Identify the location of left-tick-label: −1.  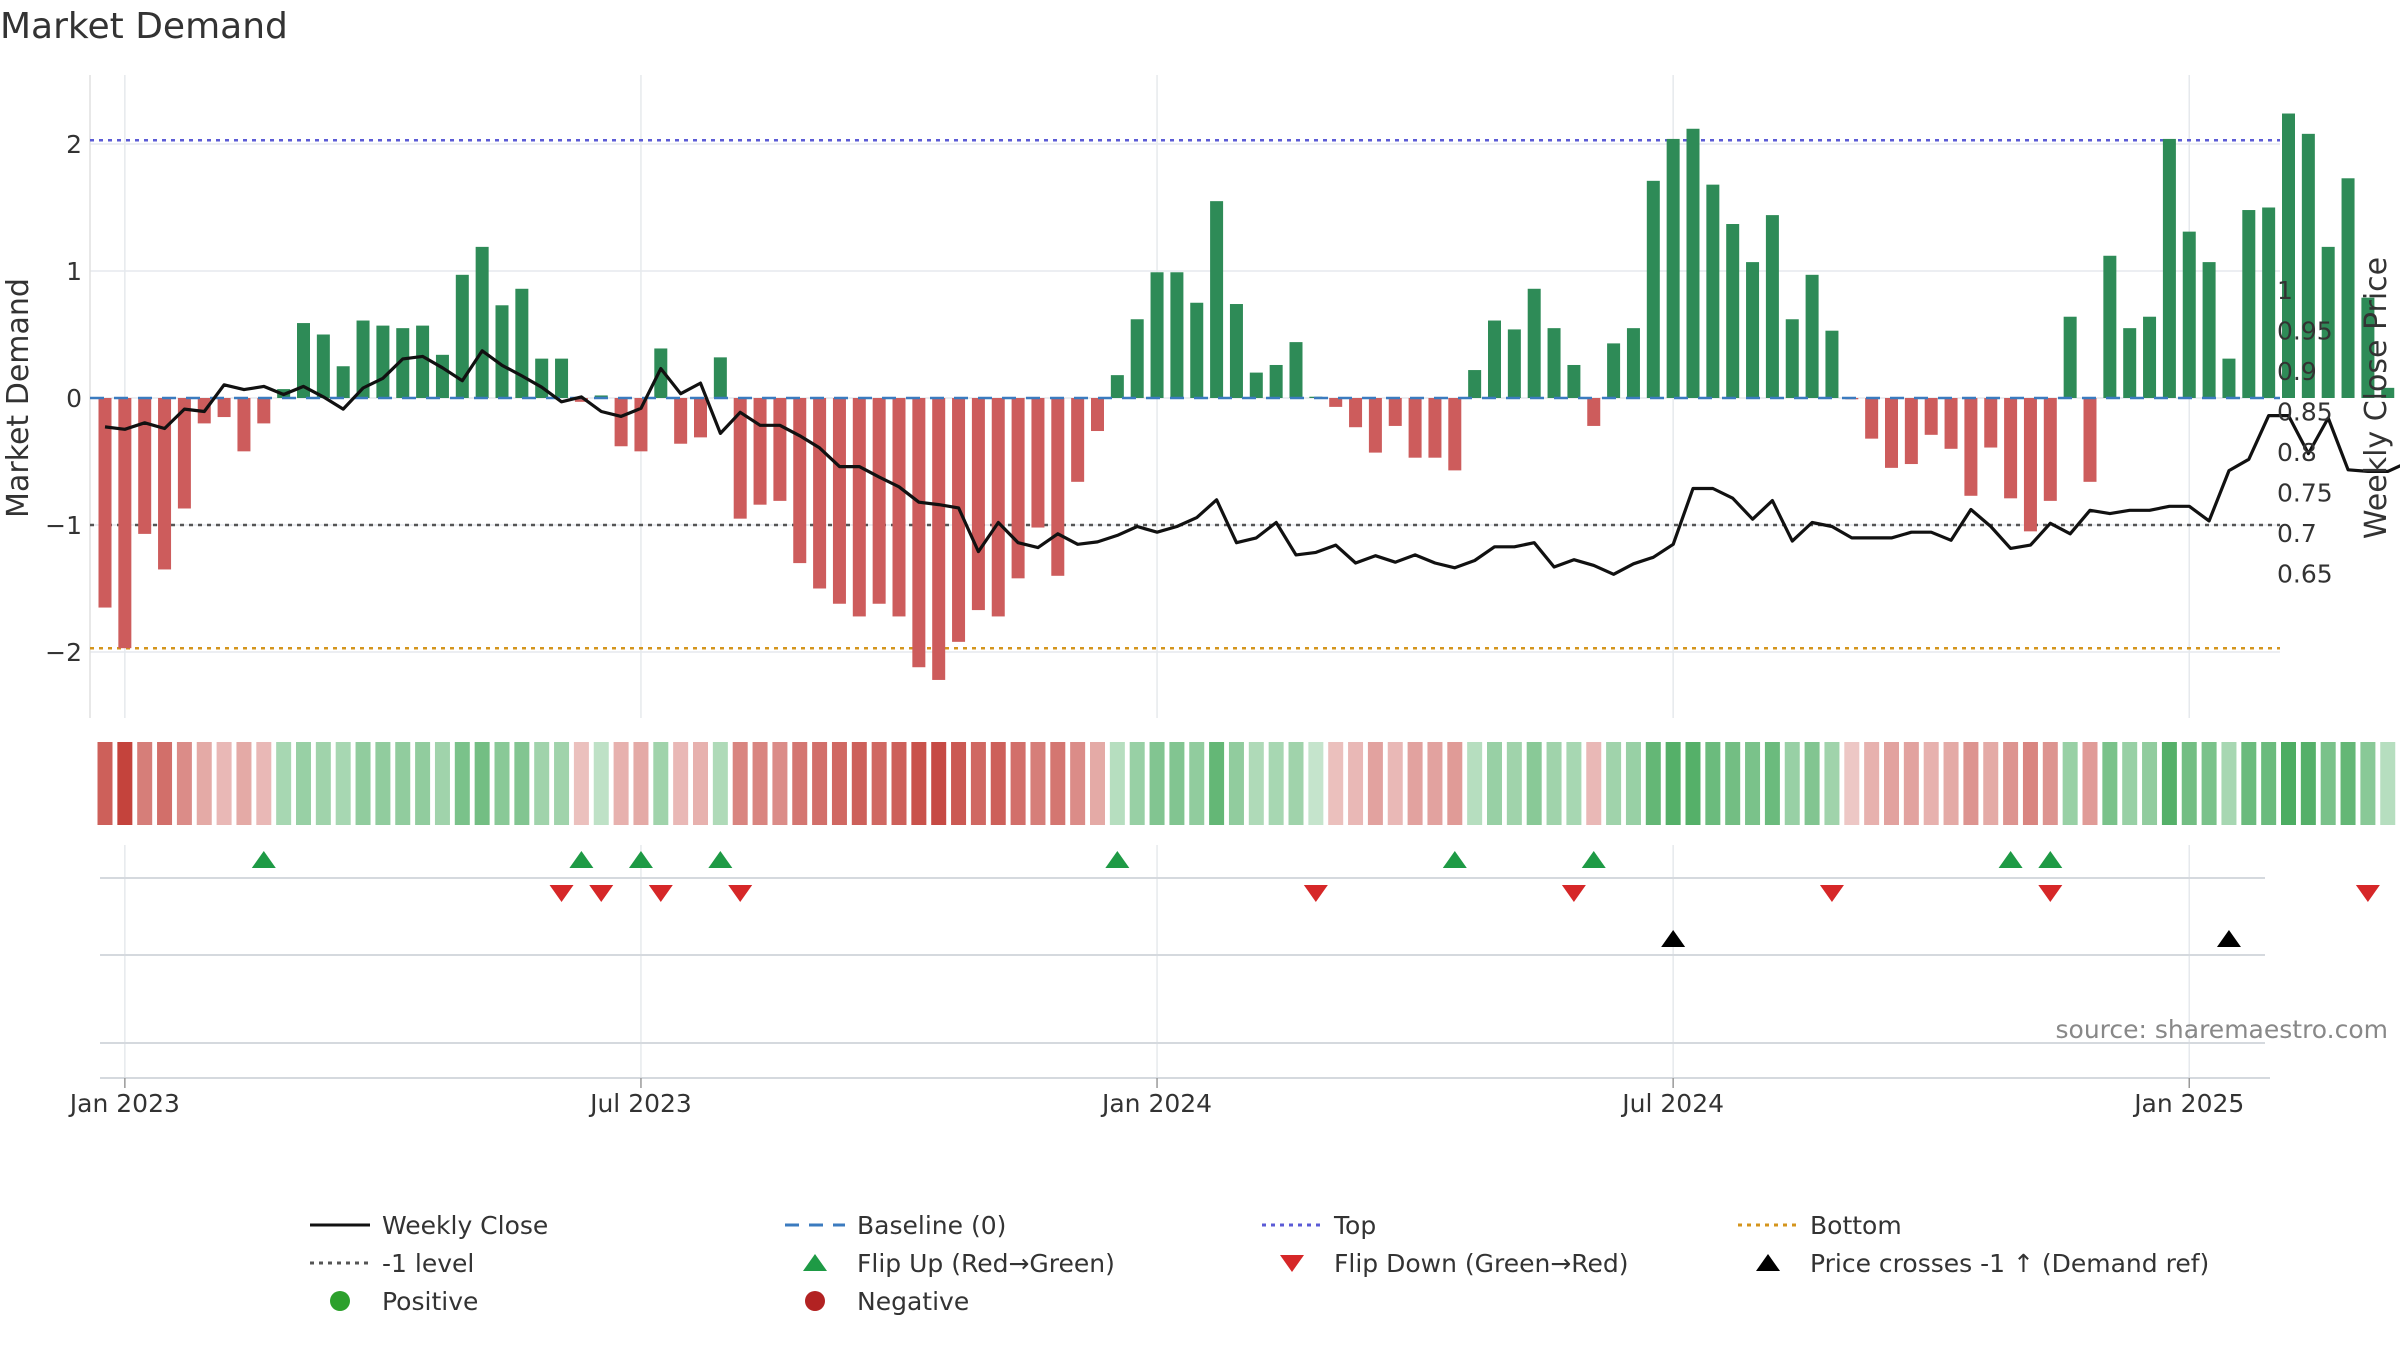
(63, 525).